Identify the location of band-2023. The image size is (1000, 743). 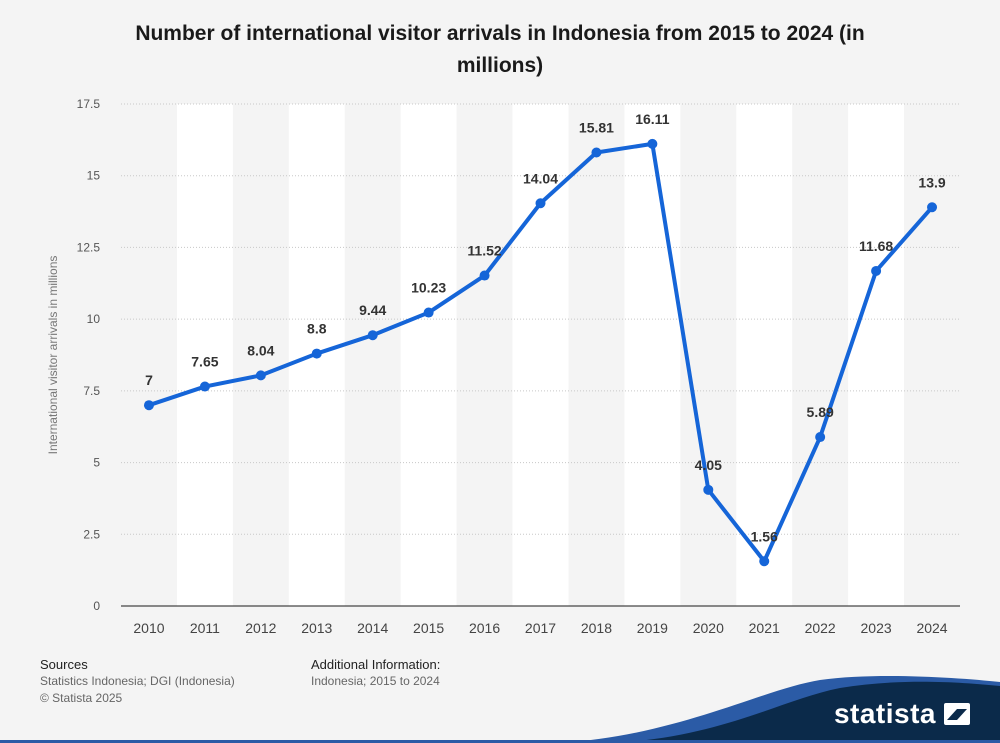
(876, 355).